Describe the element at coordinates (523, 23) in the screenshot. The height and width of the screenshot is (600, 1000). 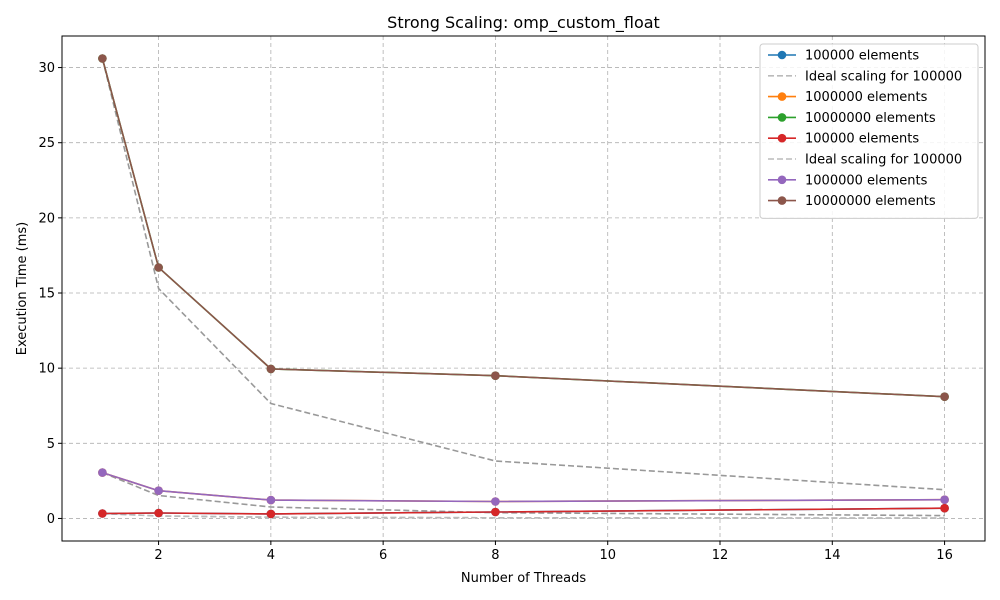
I see `chart-title: Strong Scaling: omp_custom_float` at that location.